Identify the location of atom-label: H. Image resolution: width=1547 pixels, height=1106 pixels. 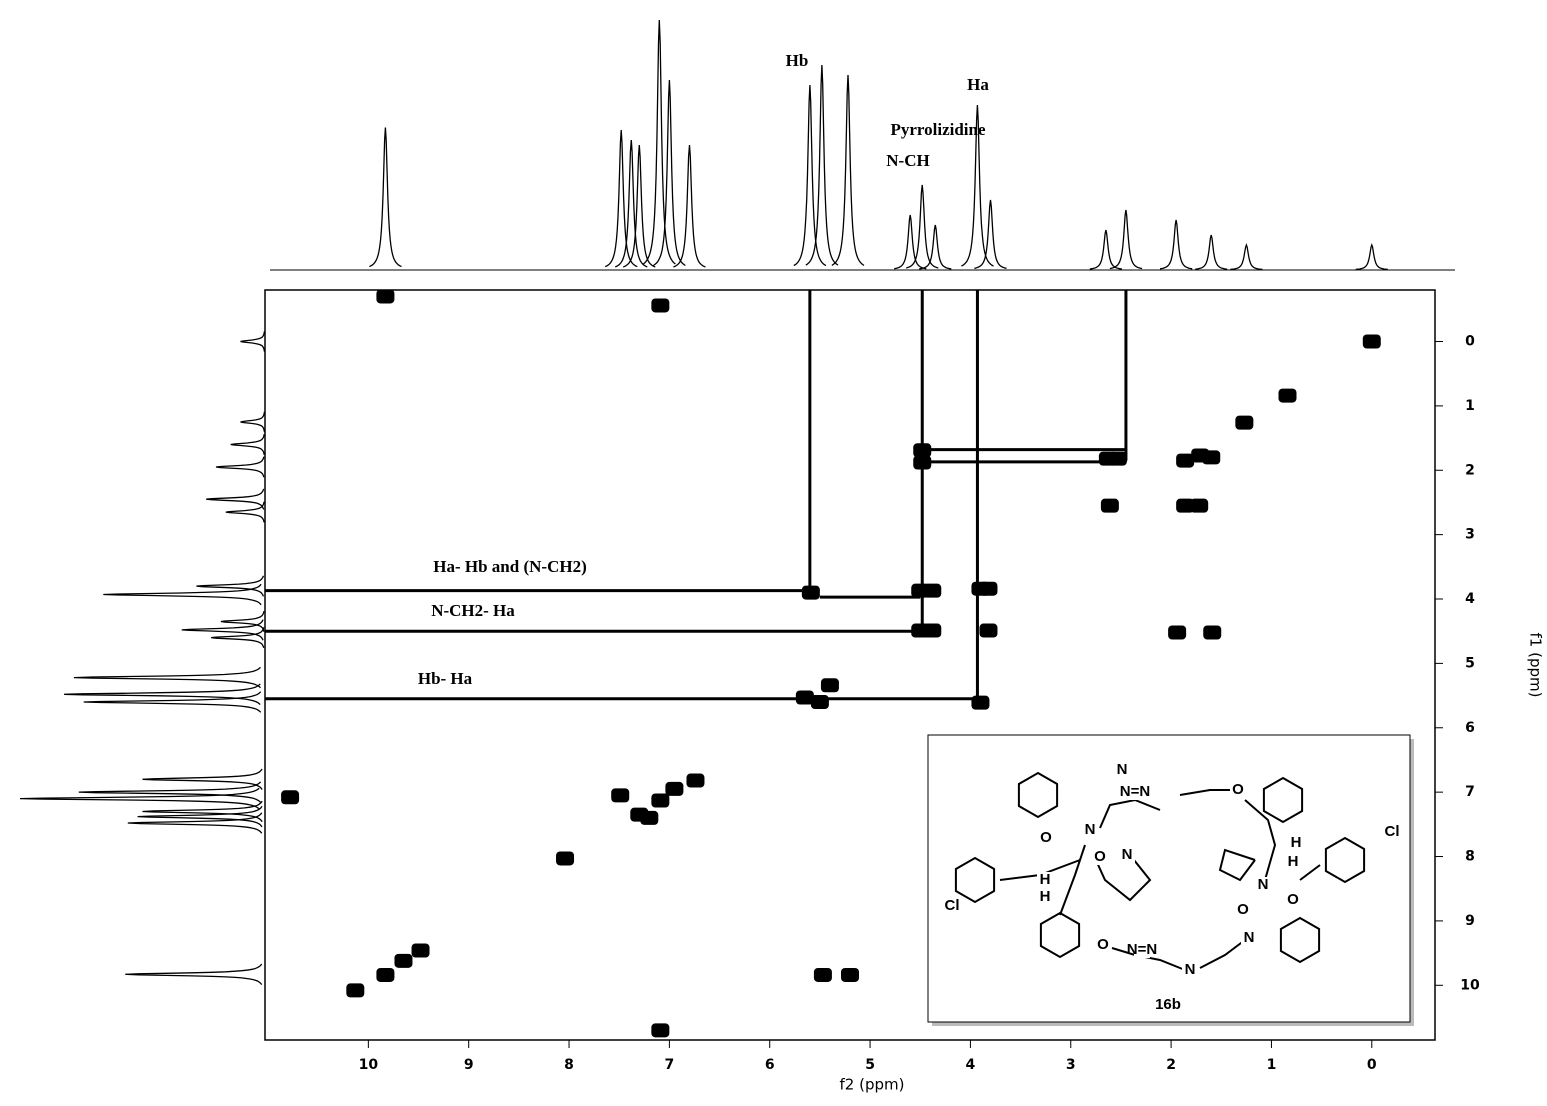
(1045, 879).